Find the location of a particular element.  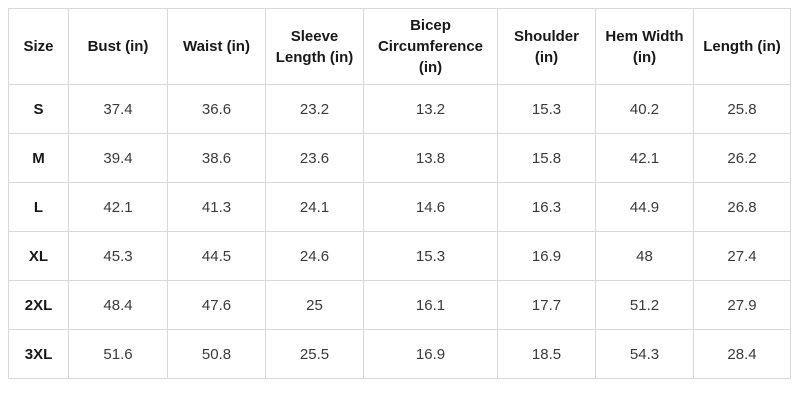

table-row-xl: XL 45.3 44.5 24.6 15.3 16.9 48 27.4 is located at coordinates (399, 256).